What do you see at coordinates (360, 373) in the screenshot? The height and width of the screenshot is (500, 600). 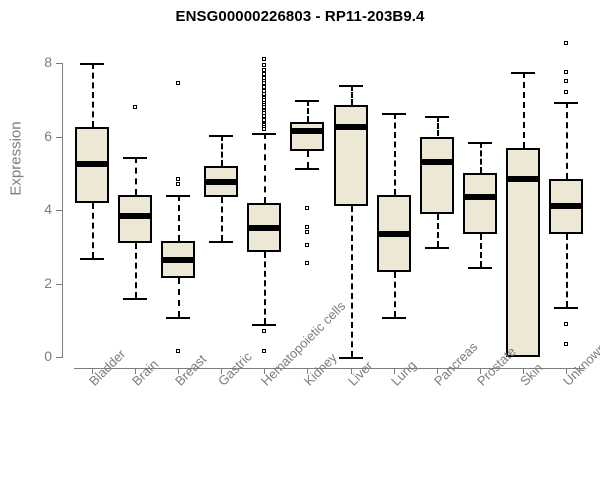 I see `x-axis-tick-label-liver: Liver` at bounding box center [360, 373].